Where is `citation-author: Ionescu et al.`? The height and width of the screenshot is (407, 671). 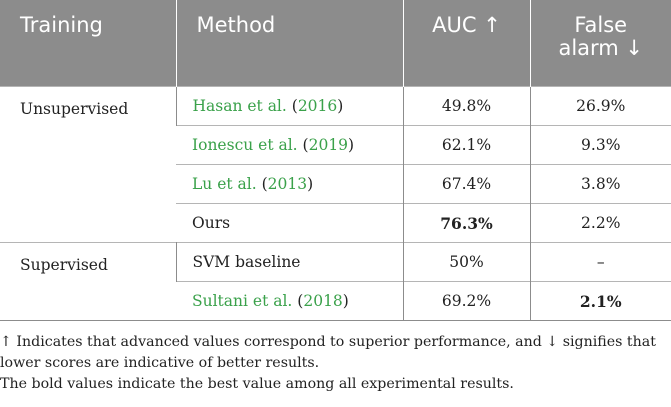
citation-author: Ionescu et al. is located at coordinates (245, 145).